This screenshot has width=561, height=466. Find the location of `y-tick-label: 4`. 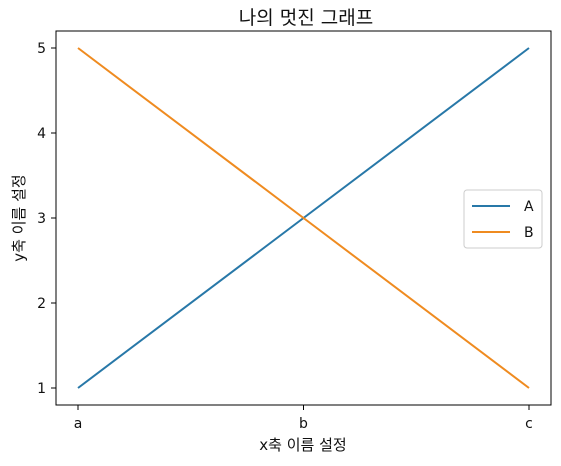

y-tick-label: 4 is located at coordinates (41, 134).